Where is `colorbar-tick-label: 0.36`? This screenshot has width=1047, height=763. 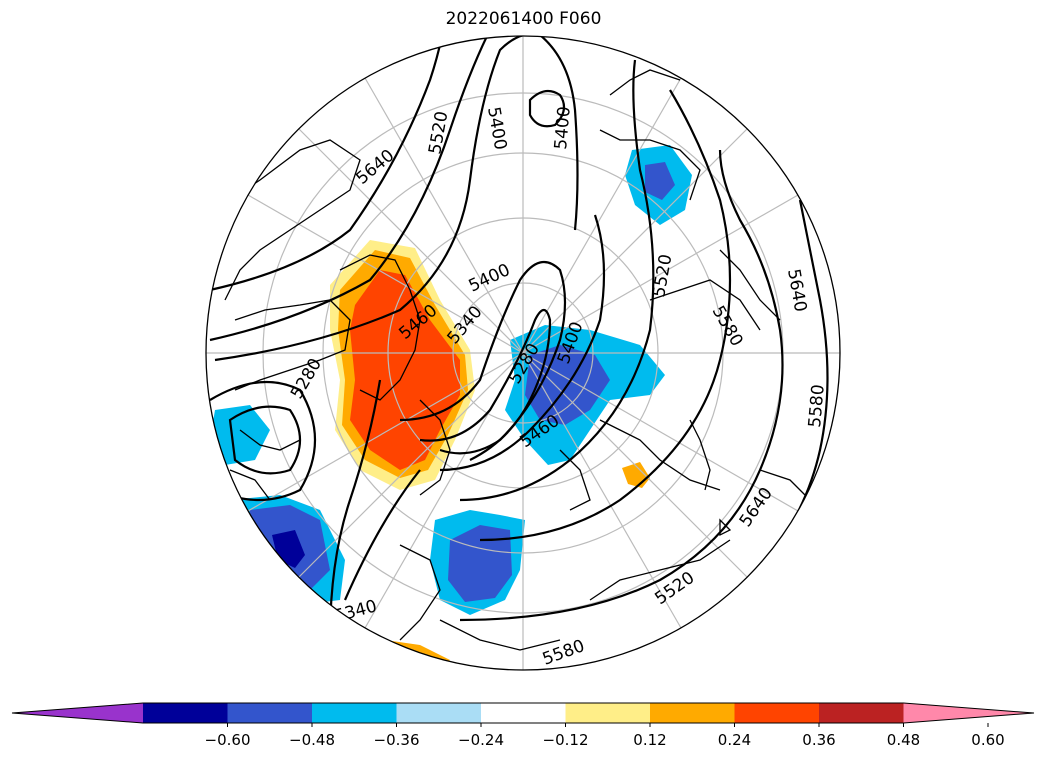 colorbar-tick-label: 0.36 is located at coordinates (818, 740).